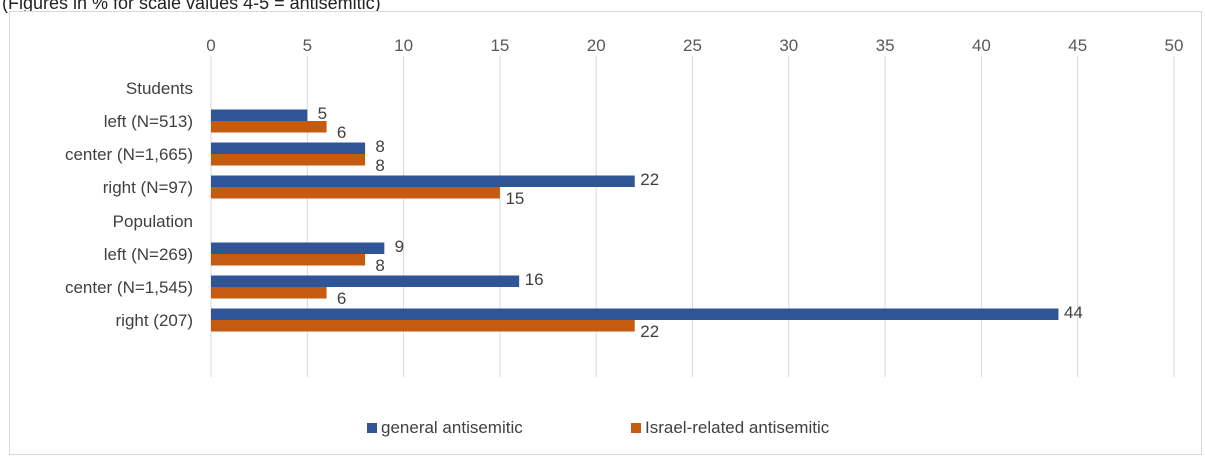 The image size is (1205, 458). What do you see at coordinates (129, 287) in the screenshot?
I see `category-label: center (N=1,545)` at bounding box center [129, 287].